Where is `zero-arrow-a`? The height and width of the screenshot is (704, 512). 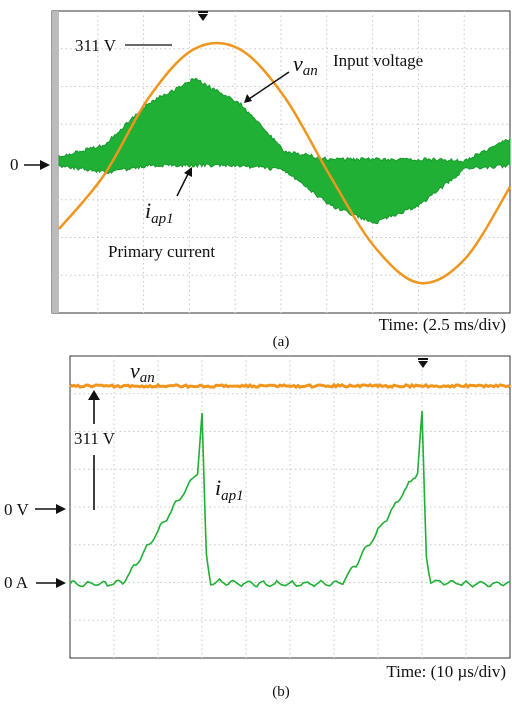
zero-arrow-a is located at coordinates (45, 165).